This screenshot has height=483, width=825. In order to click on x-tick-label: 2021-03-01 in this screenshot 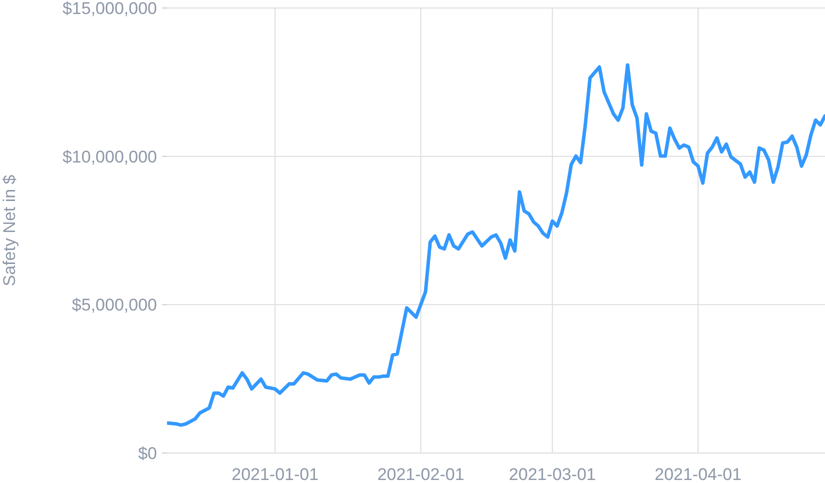, I will do `click(552, 474)`.